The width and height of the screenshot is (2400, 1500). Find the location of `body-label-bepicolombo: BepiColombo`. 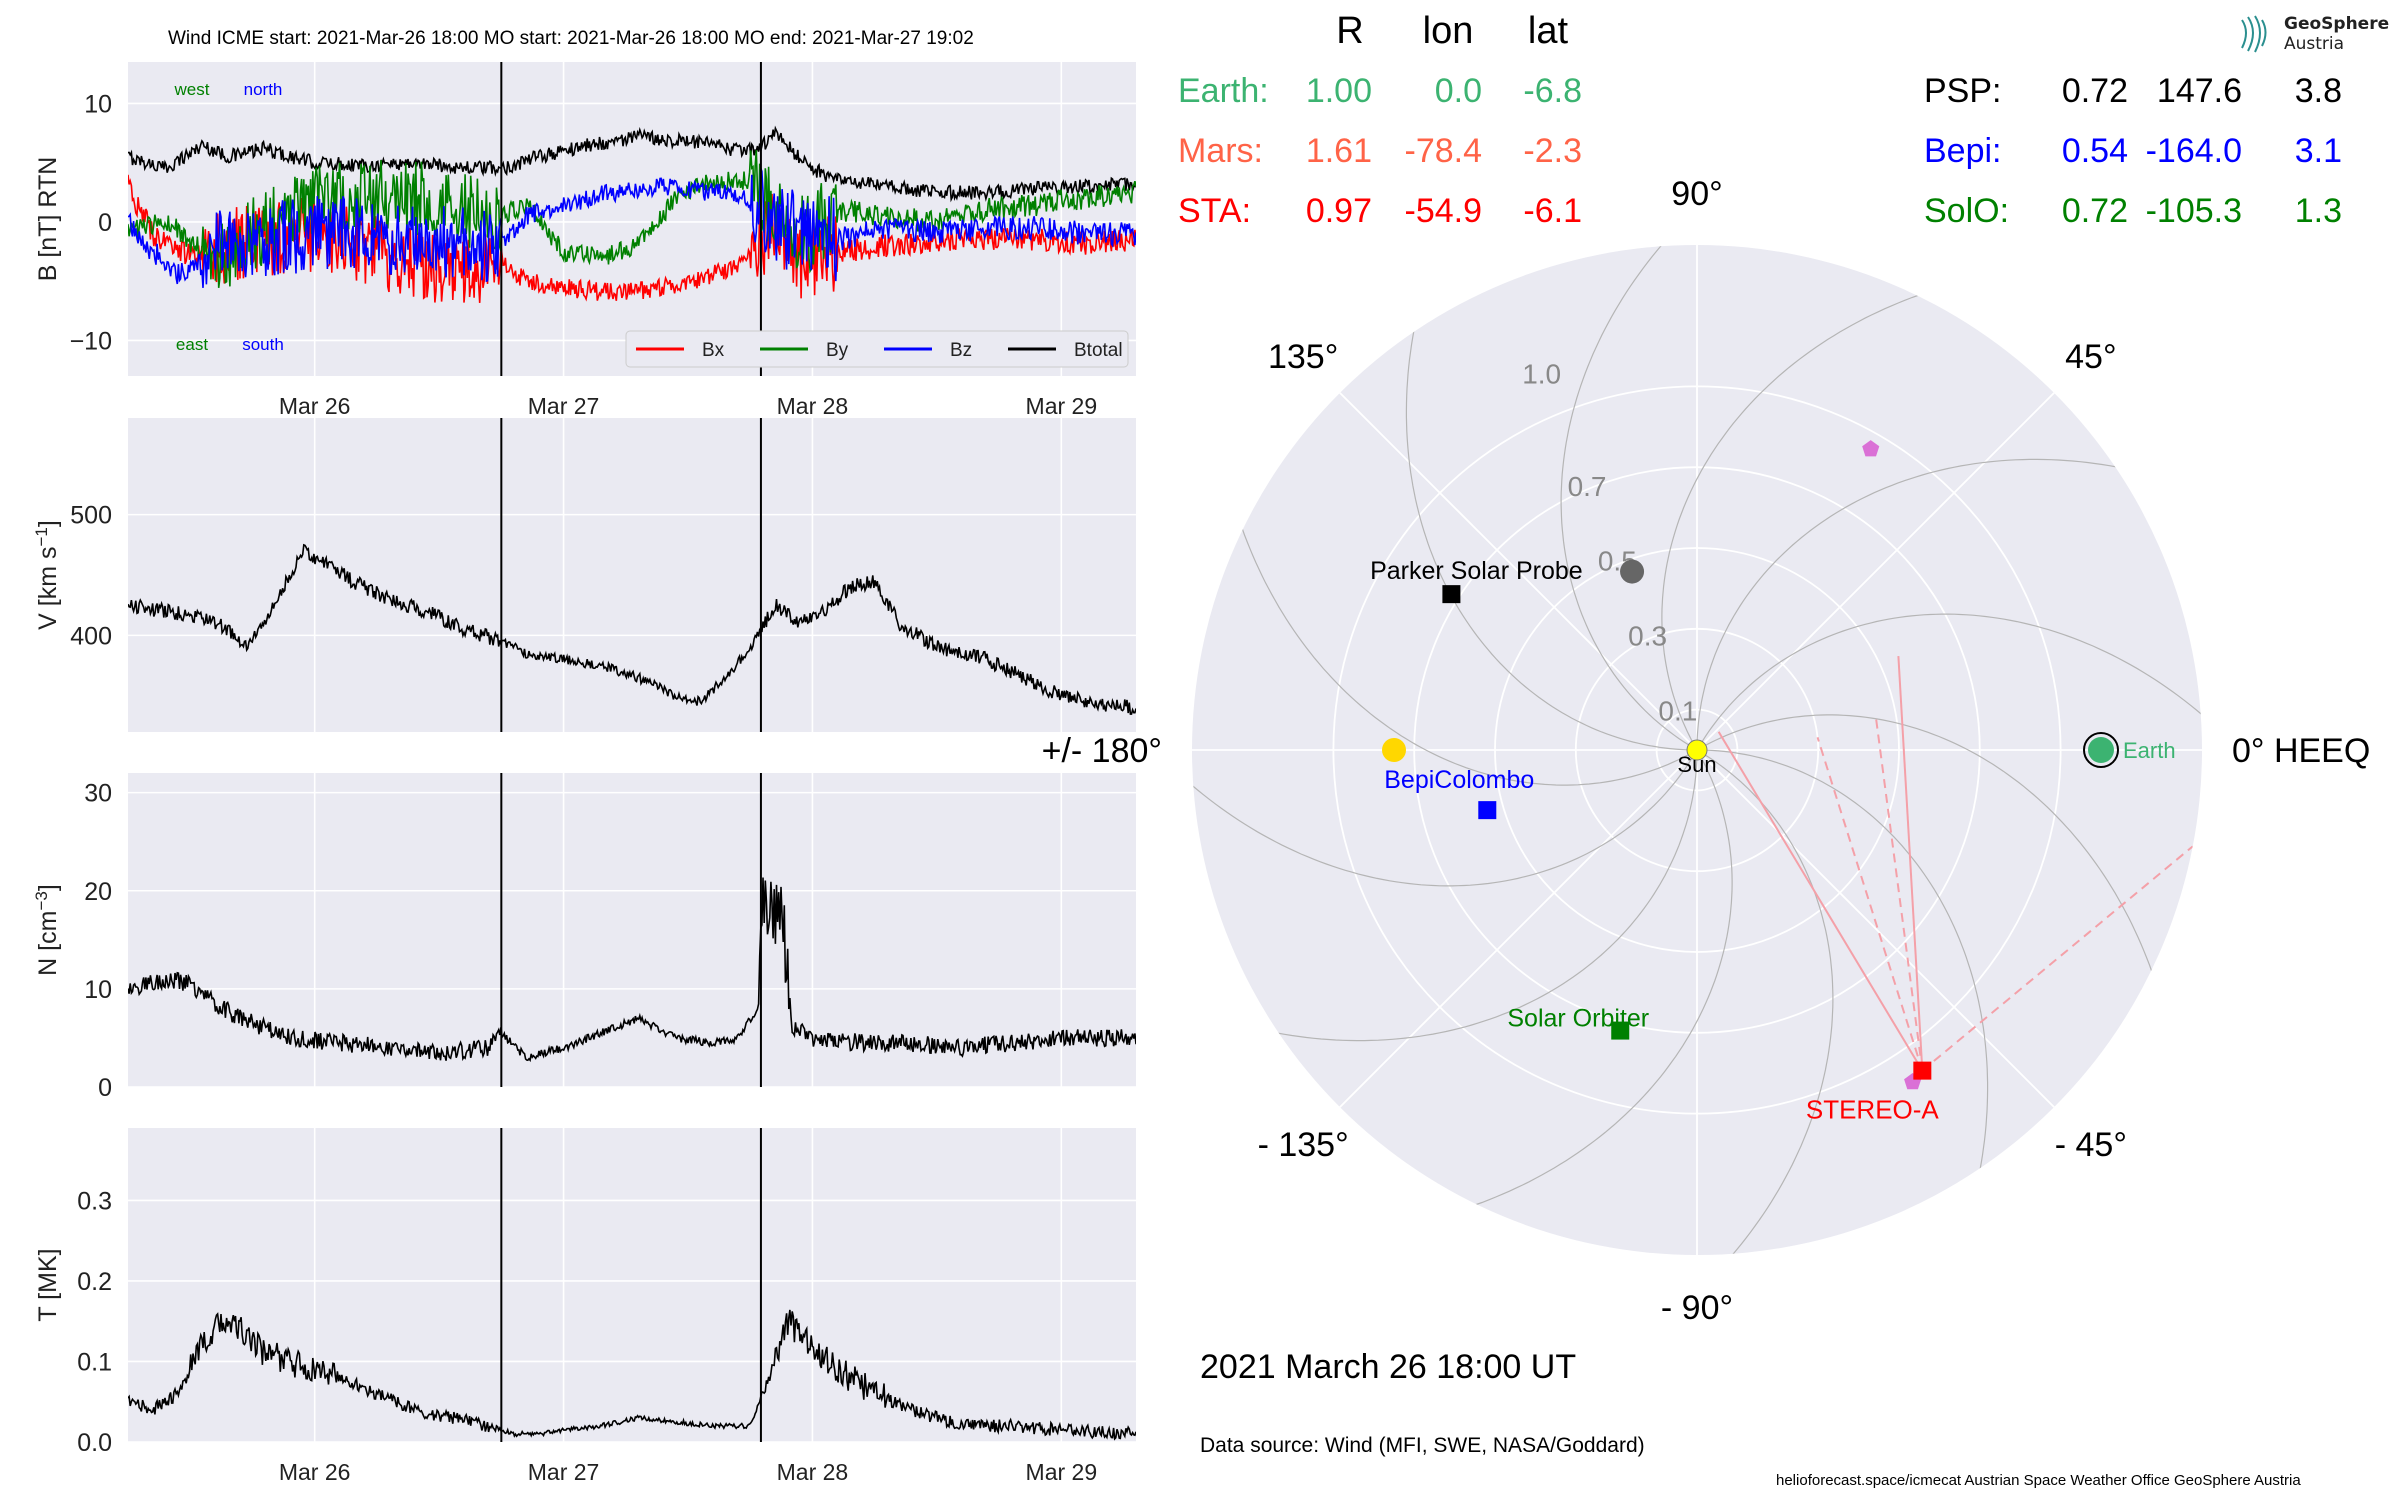

body-label-bepicolombo: BepiColombo is located at coordinates (1459, 780).